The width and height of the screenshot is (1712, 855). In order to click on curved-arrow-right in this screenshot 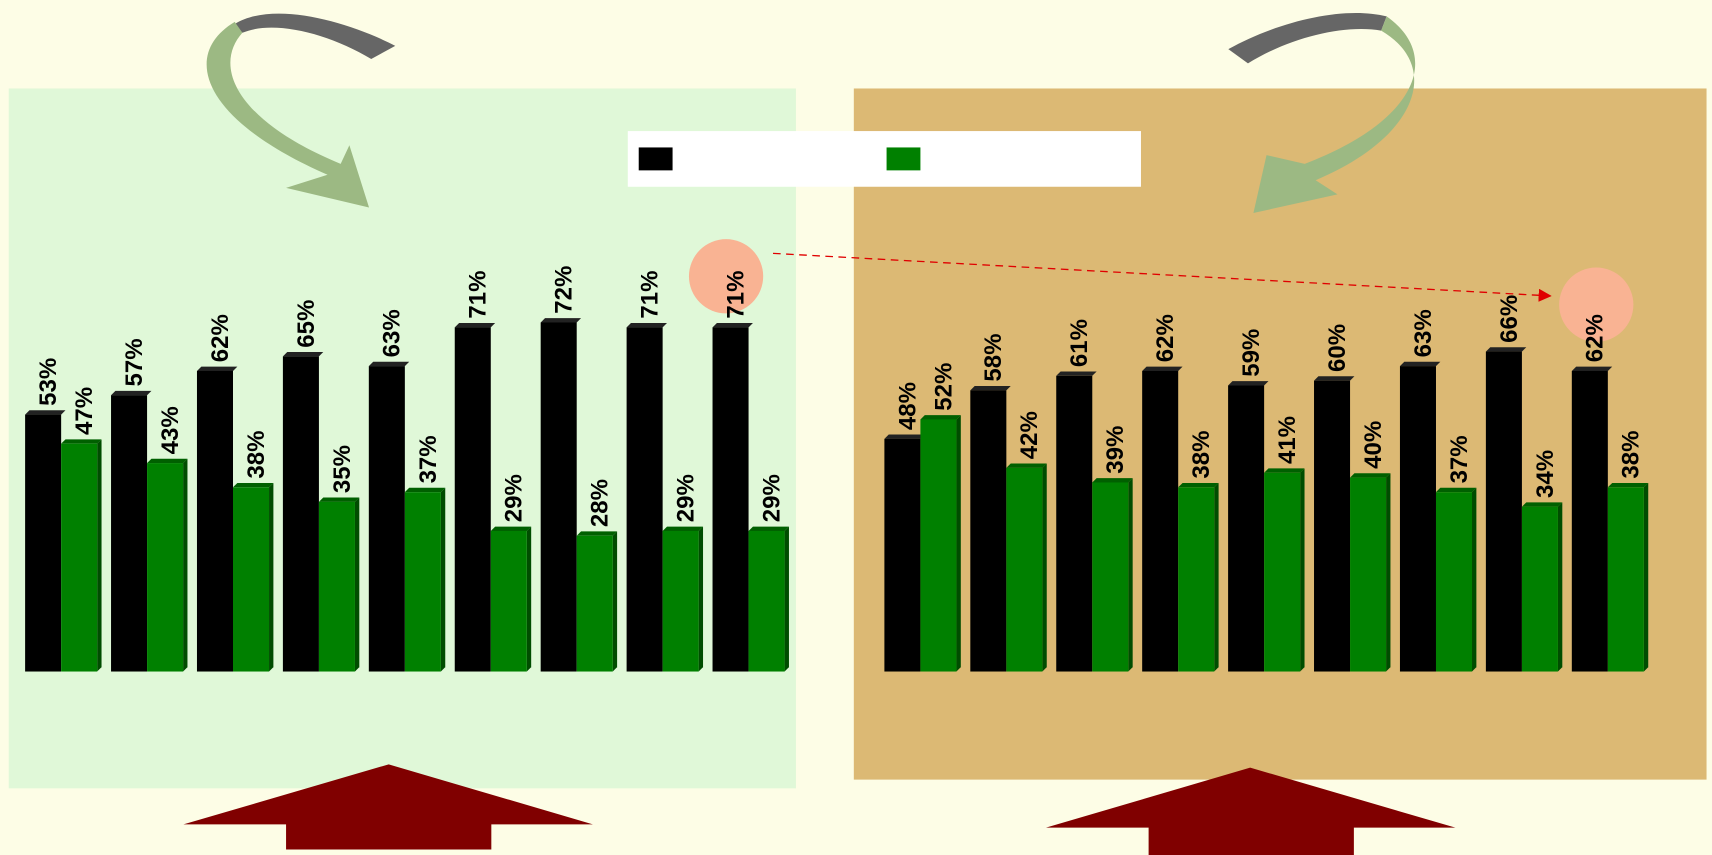, I will do `click(1322, 113)`.